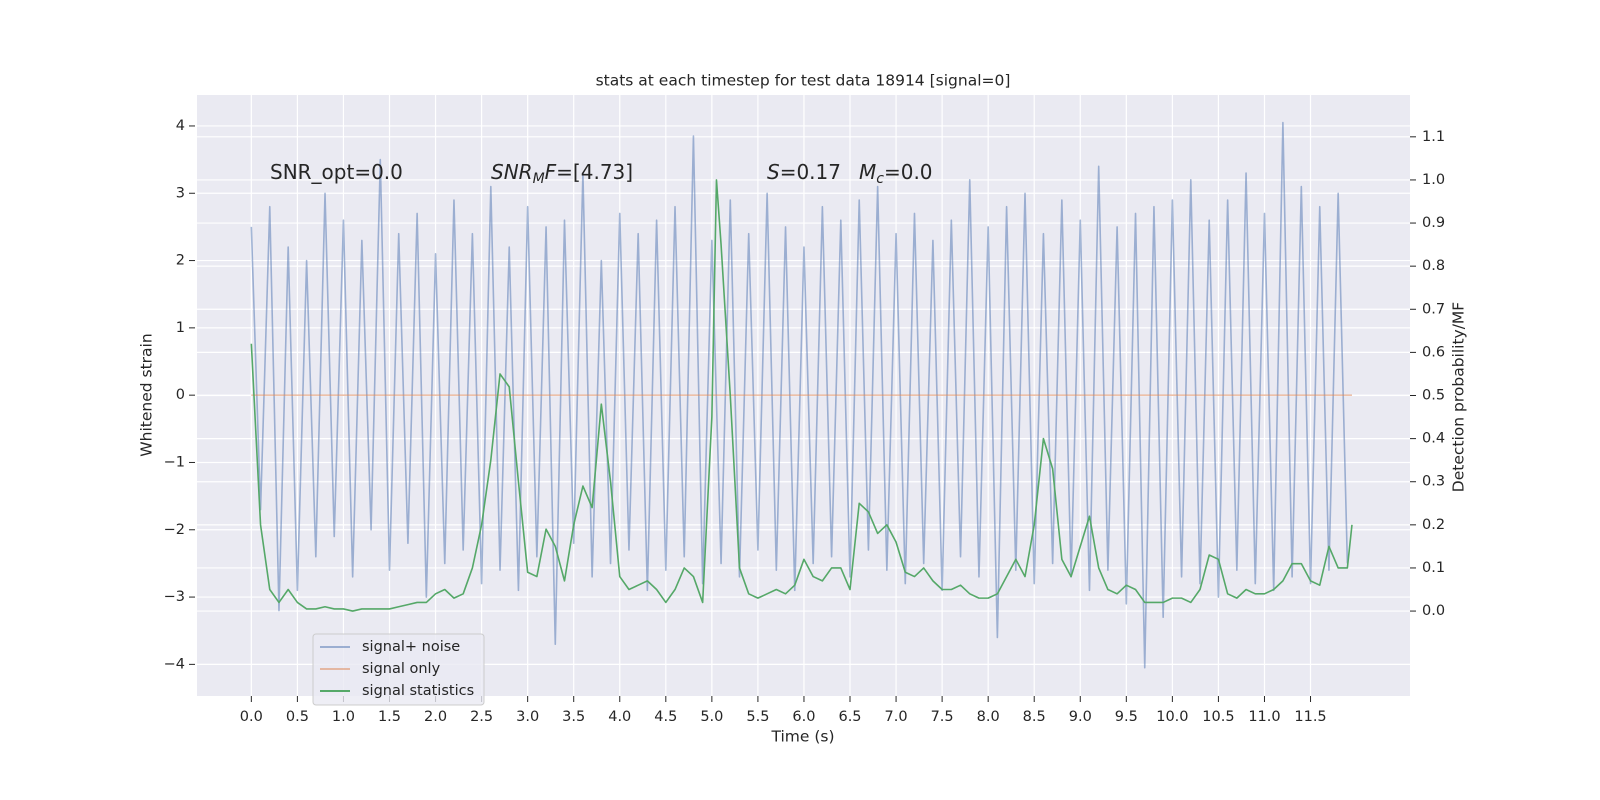 This screenshot has height=800, width=1600. What do you see at coordinates (527, 717) in the screenshot?
I see `x-tick-label: 3.0` at bounding box center [527, 717].